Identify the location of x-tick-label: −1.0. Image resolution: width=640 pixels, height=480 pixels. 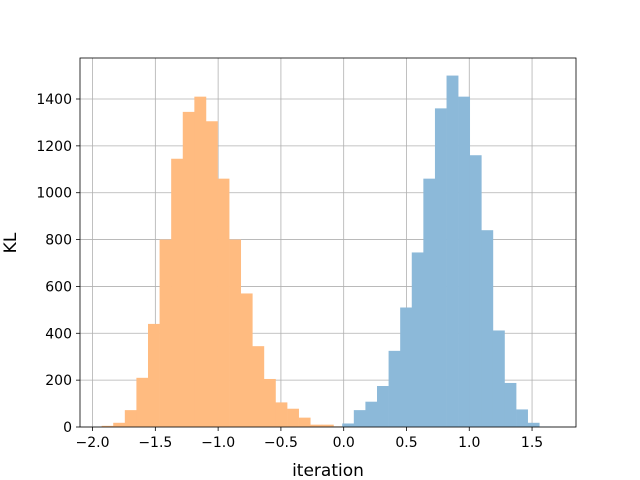
(218, 443).